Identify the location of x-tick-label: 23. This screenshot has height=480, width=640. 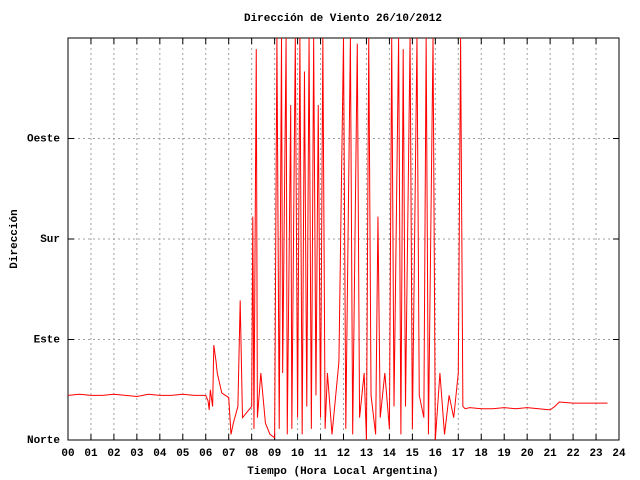
(596, 454).